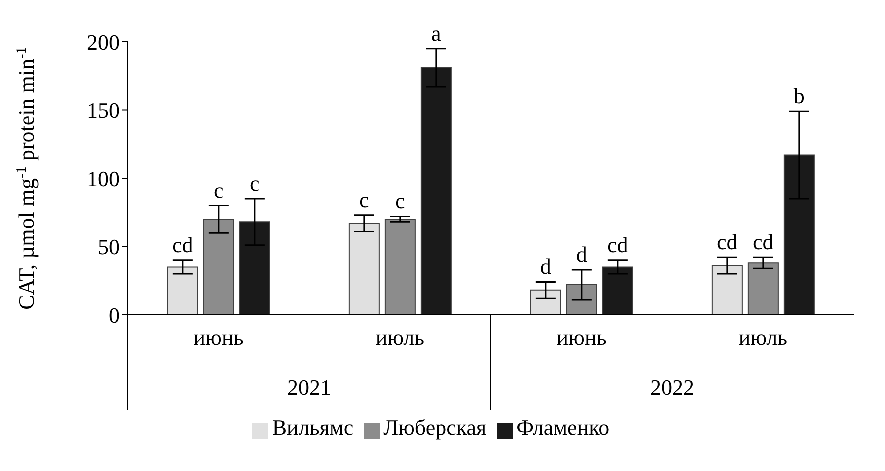 The width and height of the screenshot is (885, 471). What do you see at coordinates (114, 315) in the screenshot?
I see `y-tick-label: 0` at bounding box center [114, 315].